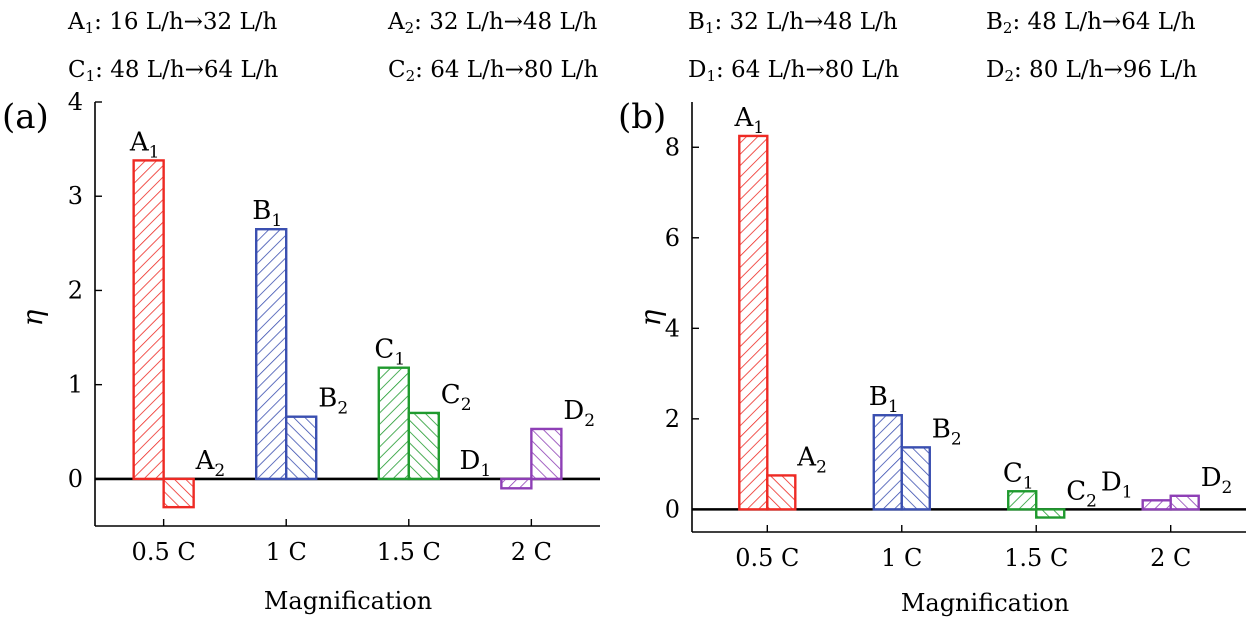  What do you see at coordinates (793, 70) in the screenshot?
I see `legend-entry: D1: 64 L/h→80 L/h` at bounding box center [793, 70].